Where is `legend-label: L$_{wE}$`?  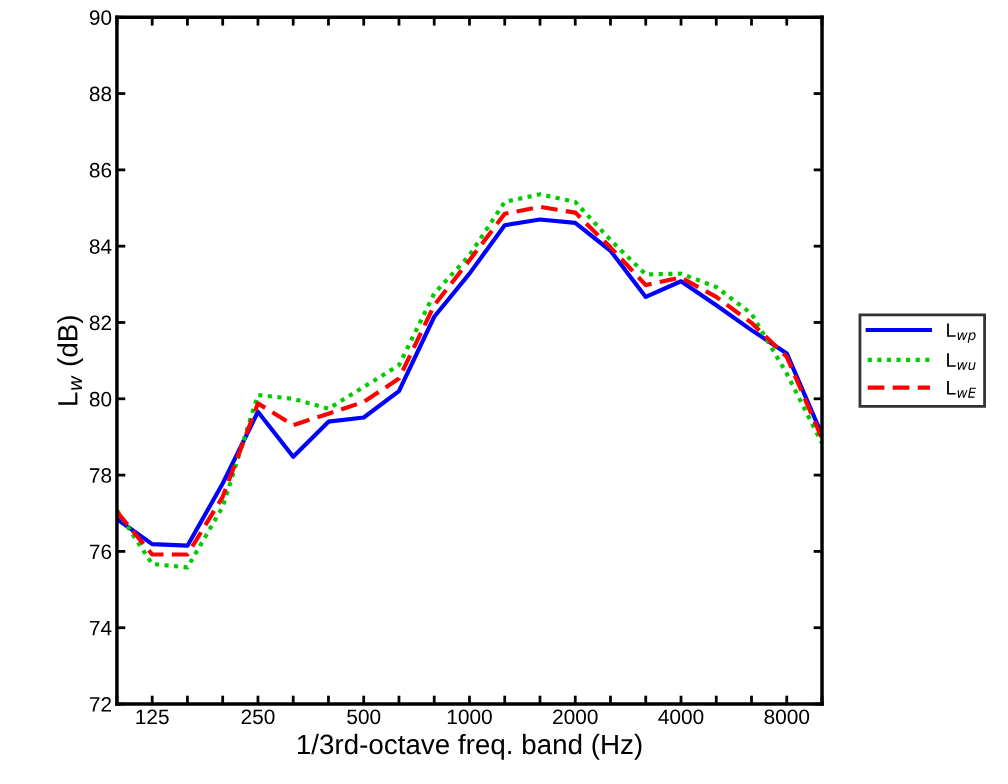
legend-label: L$_{wE}$ is located at coordinates (962, 389).